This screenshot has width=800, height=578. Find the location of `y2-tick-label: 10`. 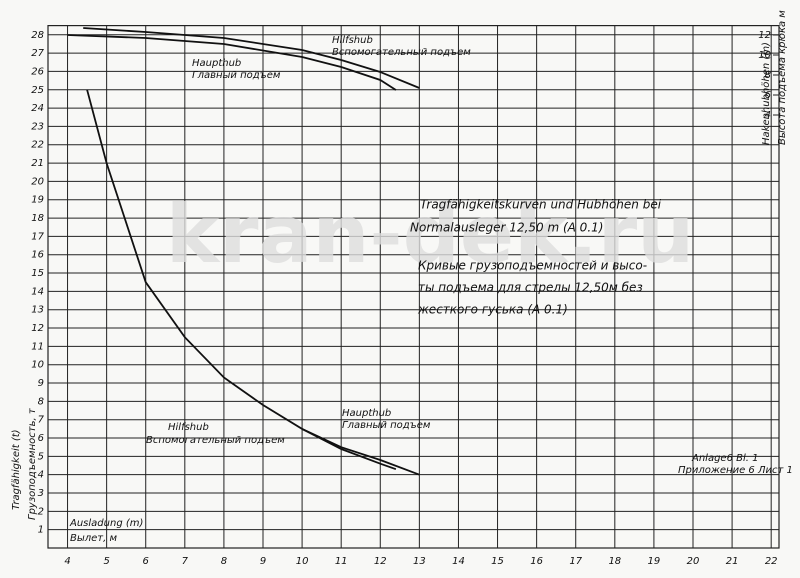

y2-tick-label: 10 is located at coordinates (764, 55).